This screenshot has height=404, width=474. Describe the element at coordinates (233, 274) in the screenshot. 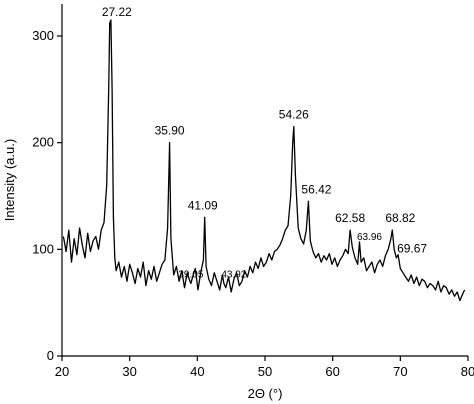

I see `peak-label: 43.92` at that location.